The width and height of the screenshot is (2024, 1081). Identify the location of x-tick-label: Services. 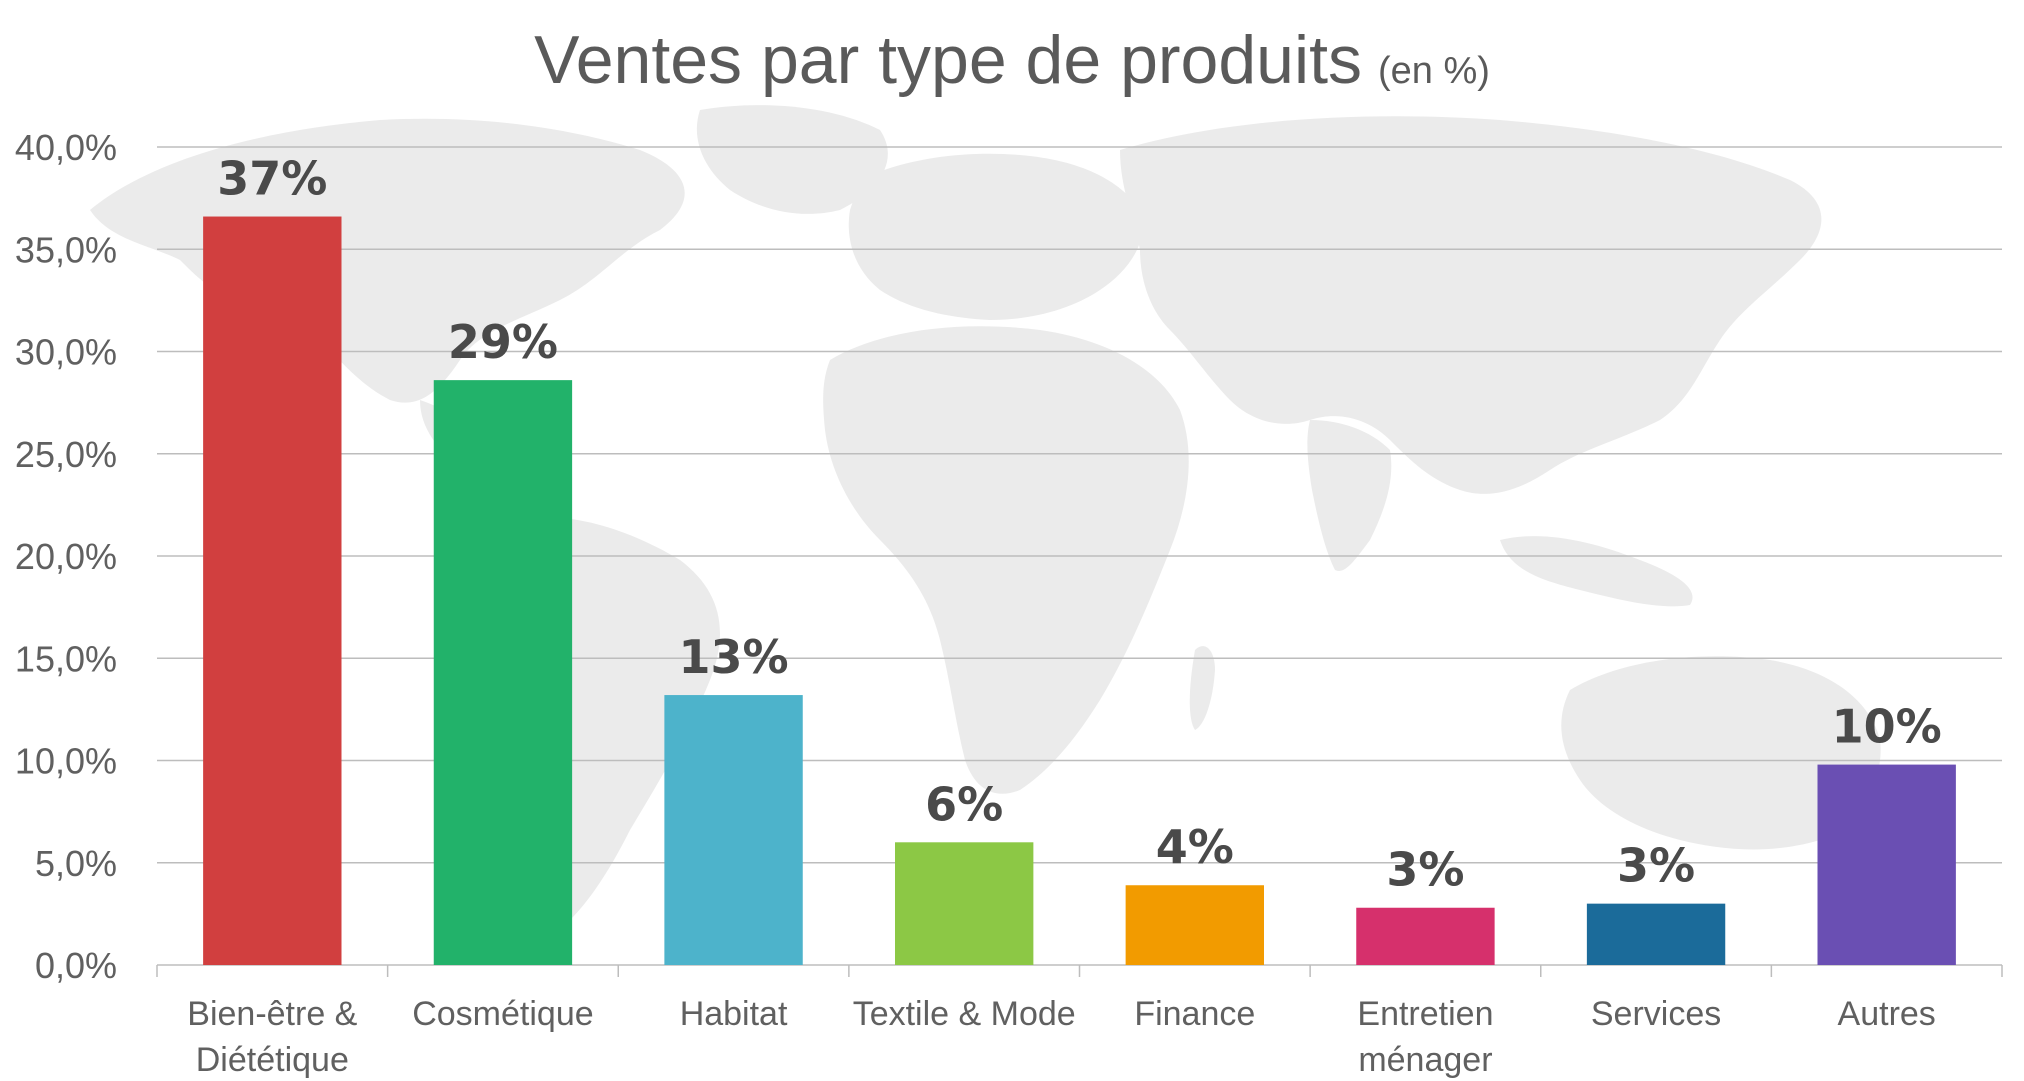
(1656, 1014).